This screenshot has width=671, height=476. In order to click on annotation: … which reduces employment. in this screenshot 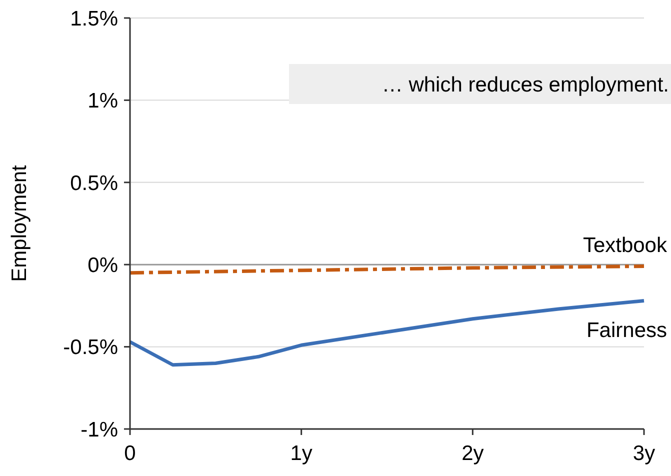, I will do `click(525, 84)`.